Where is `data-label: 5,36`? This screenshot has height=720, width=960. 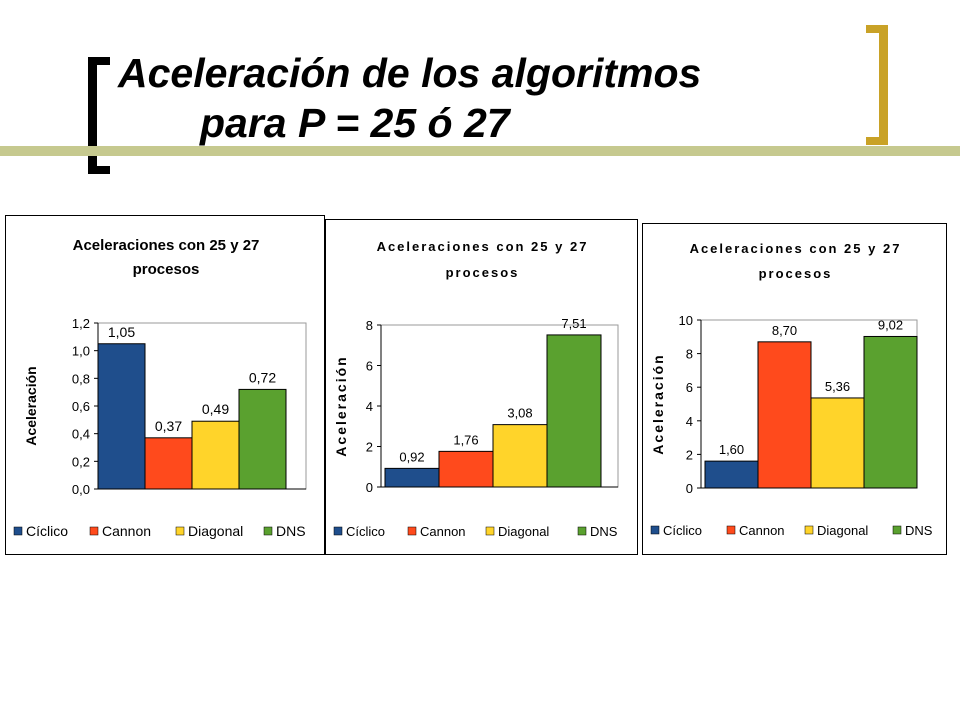
data-label: 5,36 is located at coordinates (837, 386).